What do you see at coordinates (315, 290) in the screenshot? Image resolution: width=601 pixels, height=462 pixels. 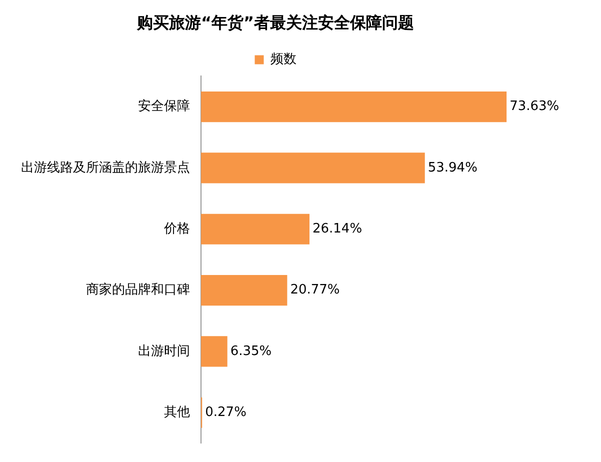 I see `data-label: 20.77%` at bounding box center [315, 290].